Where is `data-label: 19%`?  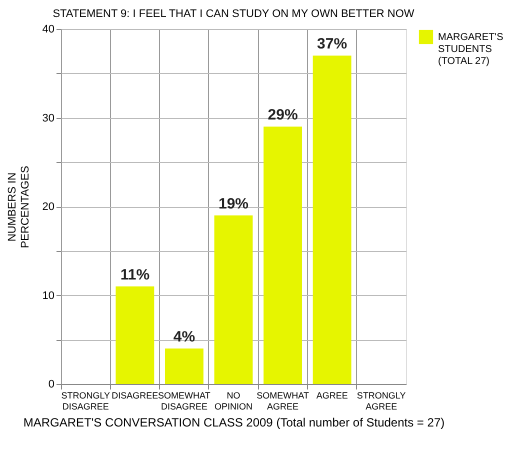 data-label: 19% is located at coordinates (233, 203).